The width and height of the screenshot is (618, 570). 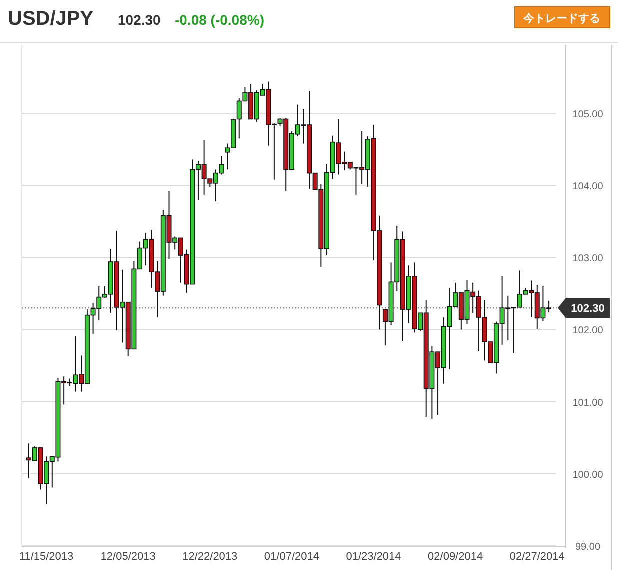 I want to click on chart-subtitle: 102.30, so click(x=140, y=20).